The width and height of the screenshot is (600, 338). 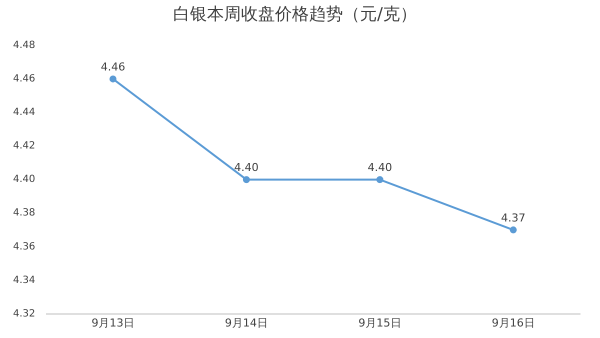 I want to click on y-tick-label: 4.48, so click(x=24, y=45).